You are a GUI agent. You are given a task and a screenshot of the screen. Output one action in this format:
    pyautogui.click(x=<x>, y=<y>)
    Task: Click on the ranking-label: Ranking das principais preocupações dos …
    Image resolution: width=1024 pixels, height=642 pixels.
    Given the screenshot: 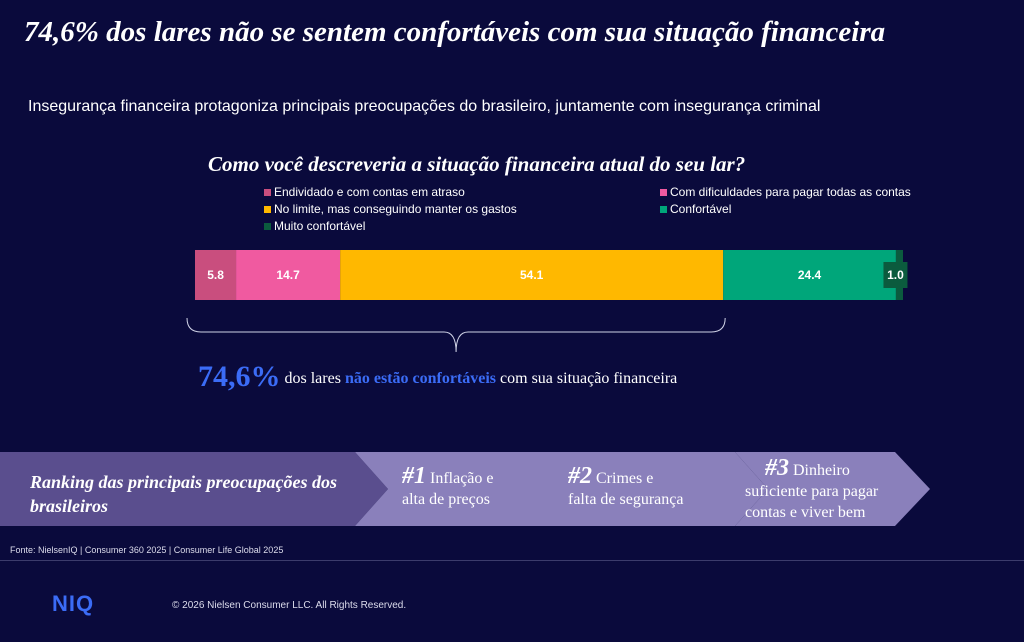 What is the action you would take?
    pyautogui.click(x=184, y=494)
    